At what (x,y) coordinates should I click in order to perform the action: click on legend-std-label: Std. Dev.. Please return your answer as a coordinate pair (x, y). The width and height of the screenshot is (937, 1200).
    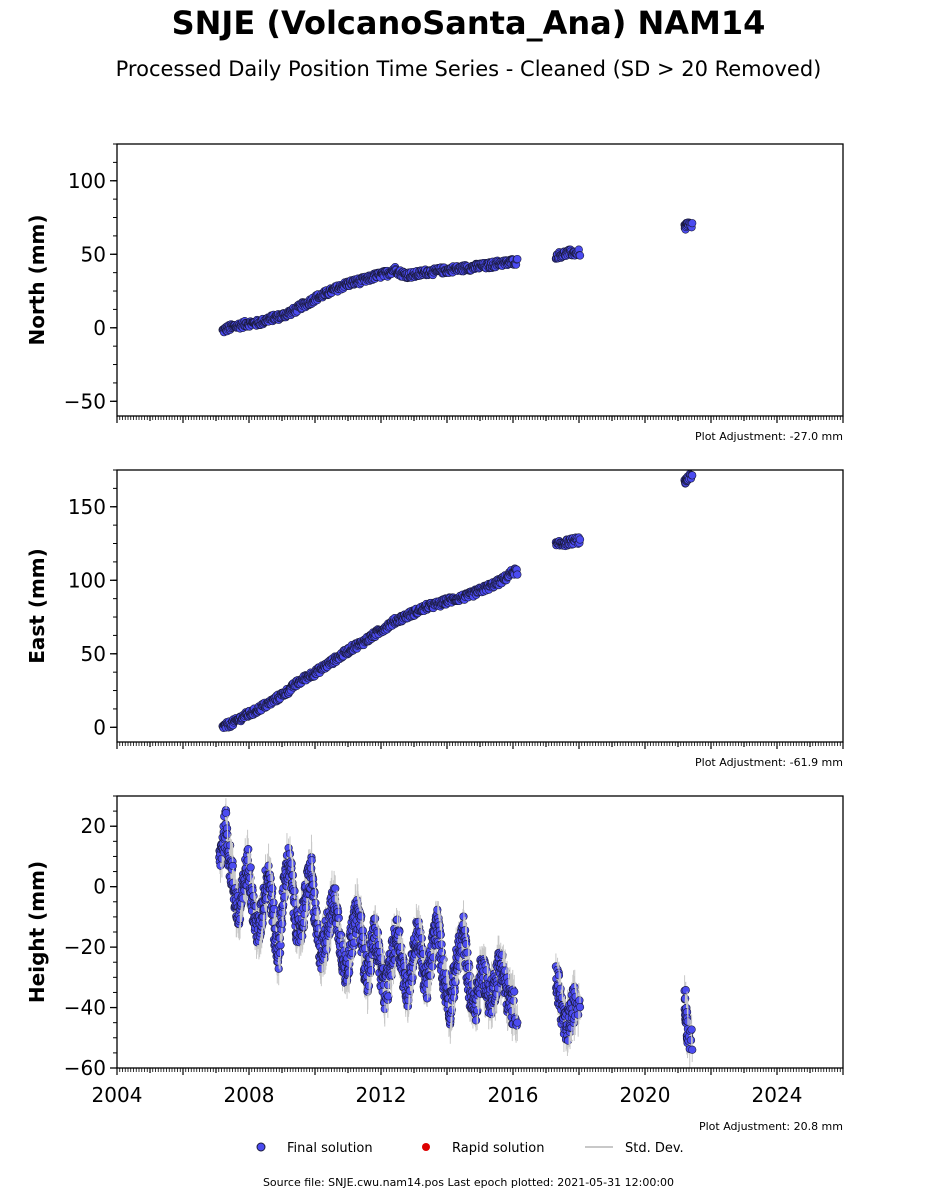
    Looking at the image, I should click on (654, 1148).